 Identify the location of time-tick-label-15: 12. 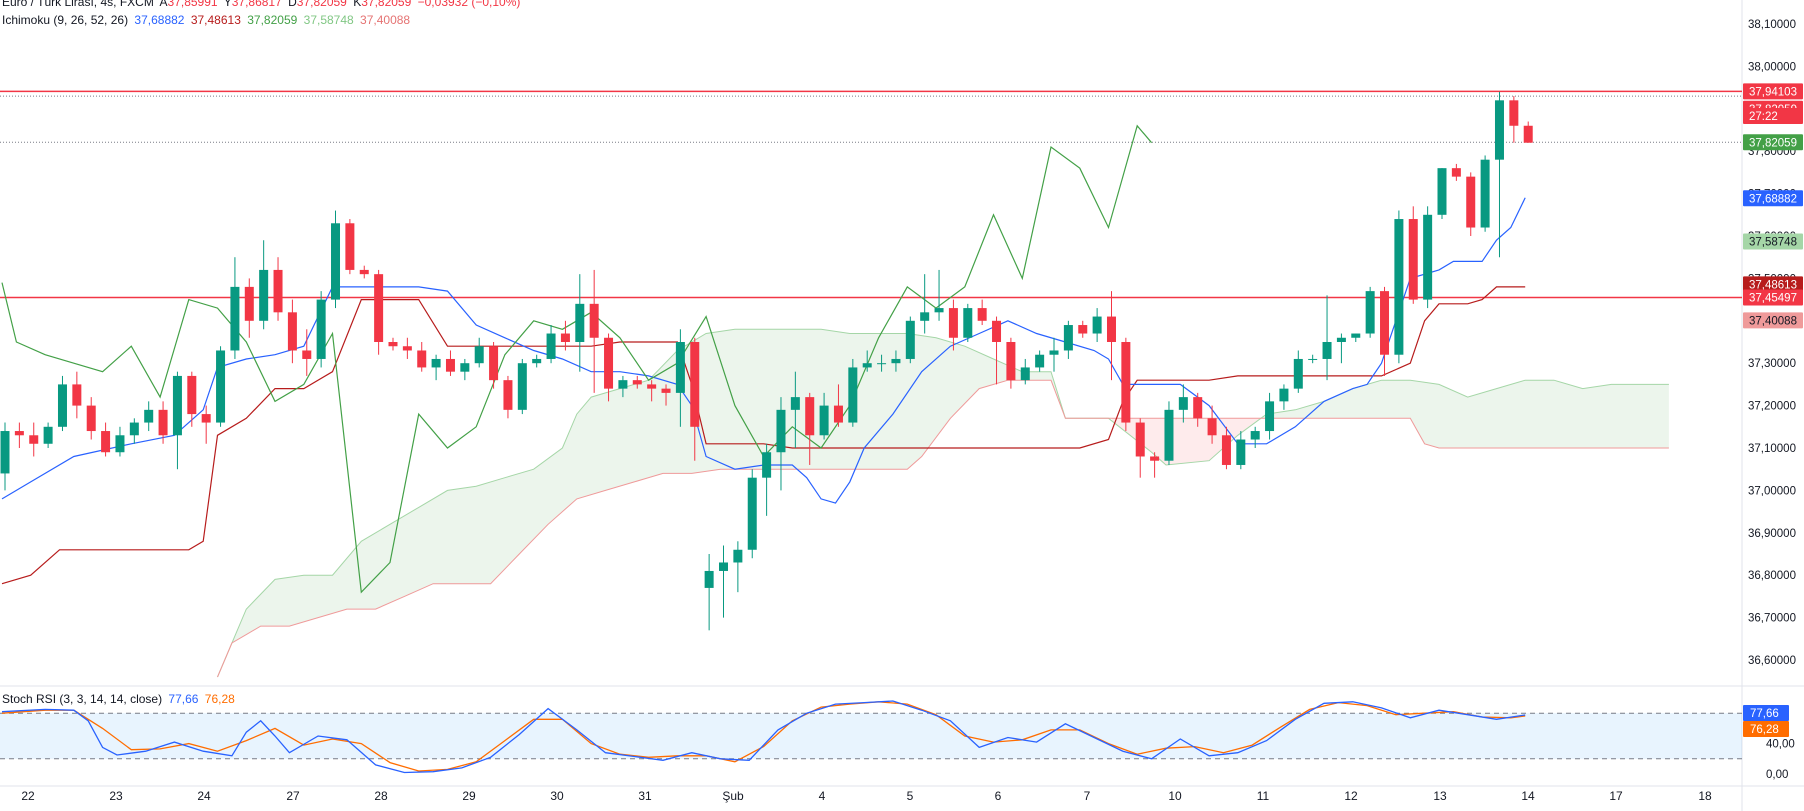
(1351, 796).